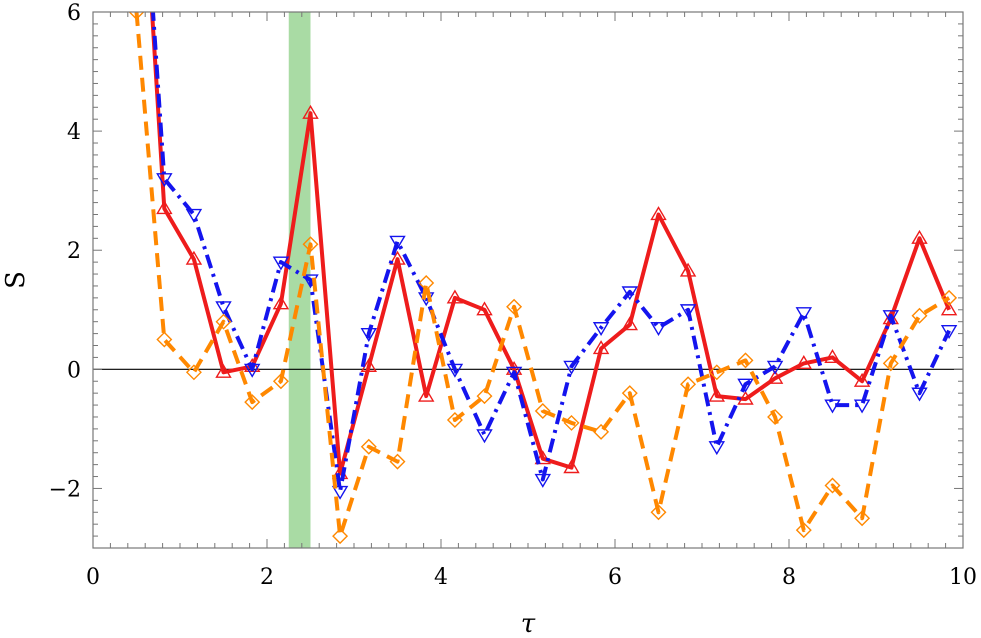  What do you see at coordinates (963, 577) in the screenshot?
I see `x-tick-label: 10` at bounding box center [963, 577].